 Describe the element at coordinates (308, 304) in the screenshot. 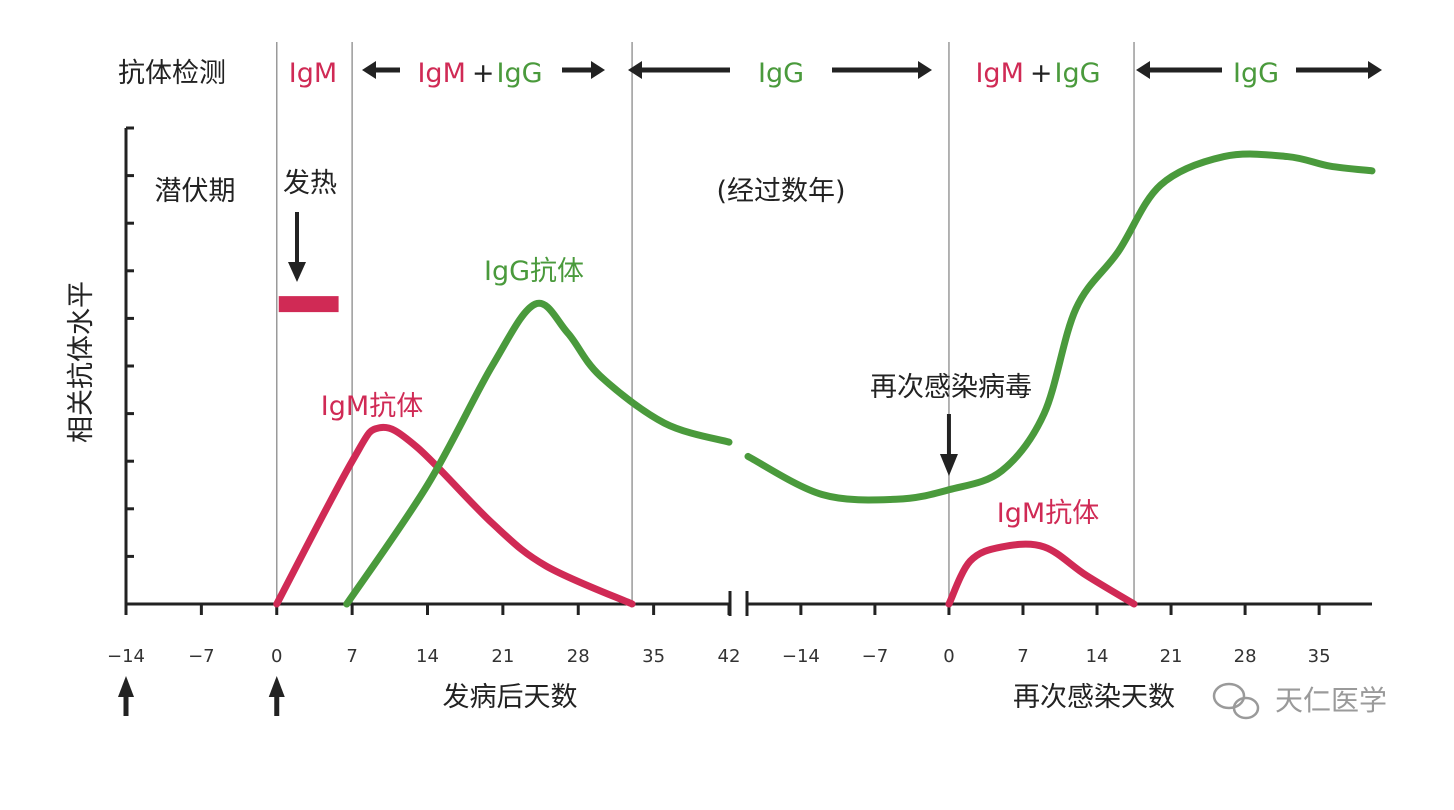

I see `fever-bar` at that location.